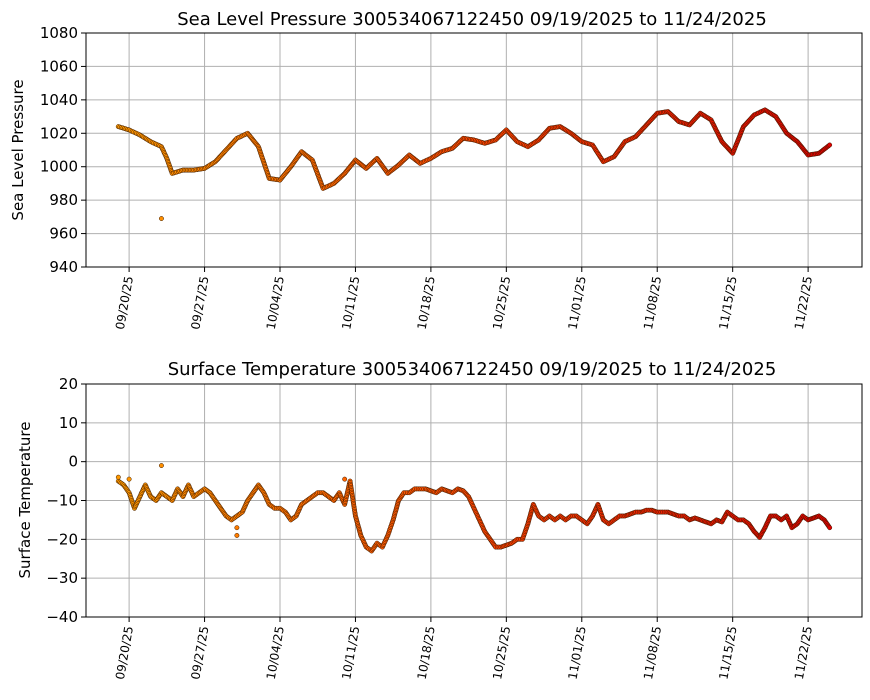 This screenshot has height=700, width=870. What do you see at coordinates (62, 539) in the screenshot?
I see `temperature-y-tick-label: −20` at bounding box center [62, 539].